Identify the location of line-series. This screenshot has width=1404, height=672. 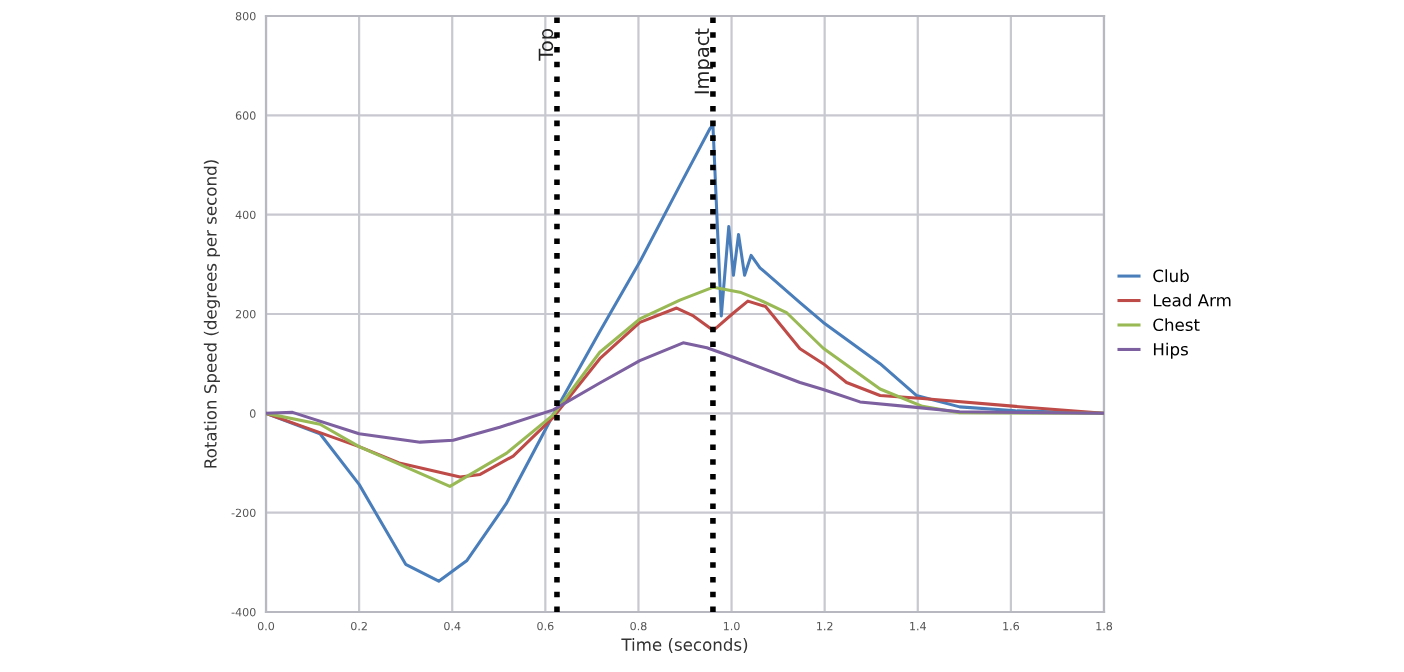
(685, 392).